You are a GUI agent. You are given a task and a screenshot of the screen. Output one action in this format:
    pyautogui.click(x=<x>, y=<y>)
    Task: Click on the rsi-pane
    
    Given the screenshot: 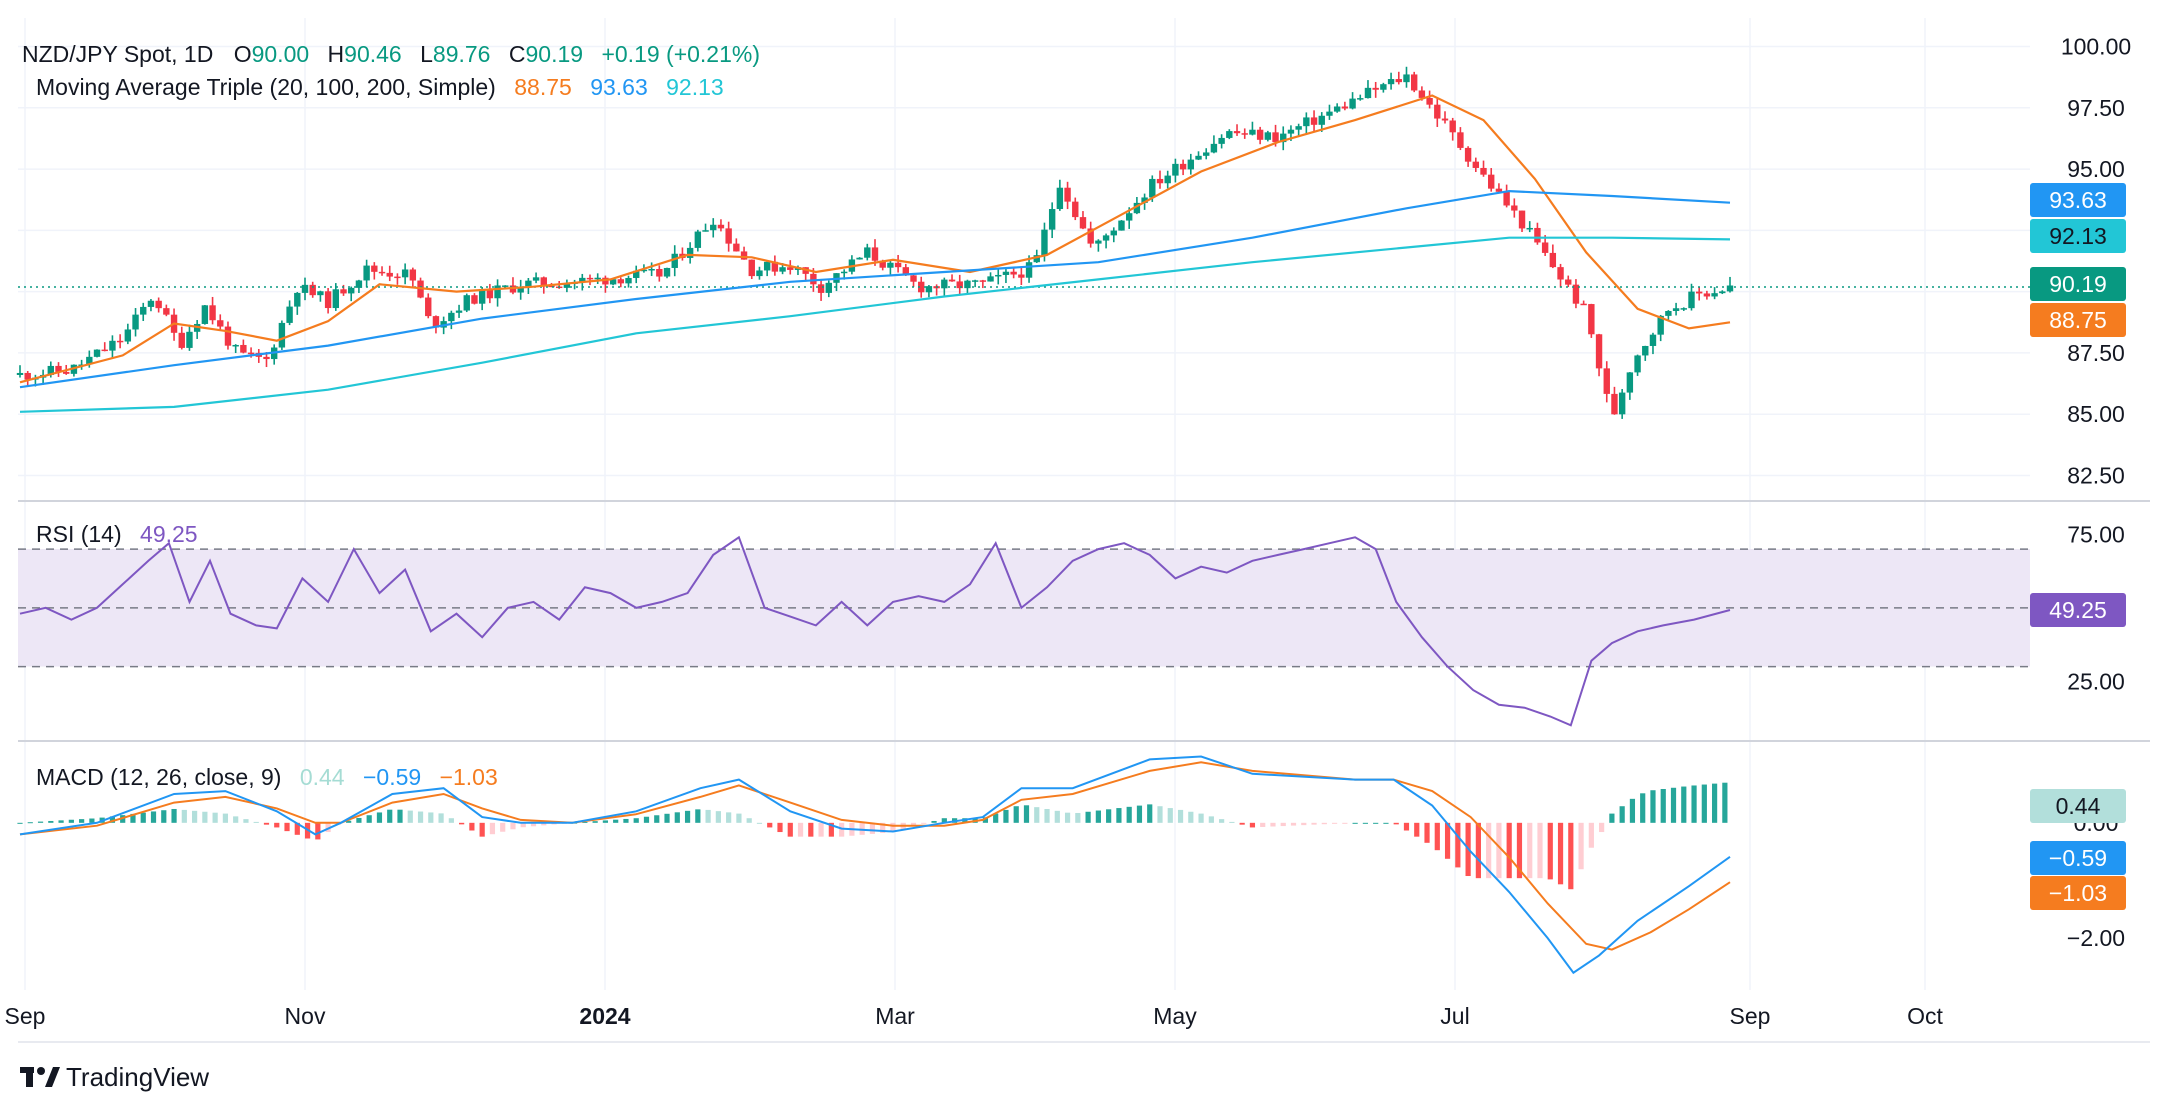 What is the action you would take?
    pyautogui.click(x=875, y=631)
    